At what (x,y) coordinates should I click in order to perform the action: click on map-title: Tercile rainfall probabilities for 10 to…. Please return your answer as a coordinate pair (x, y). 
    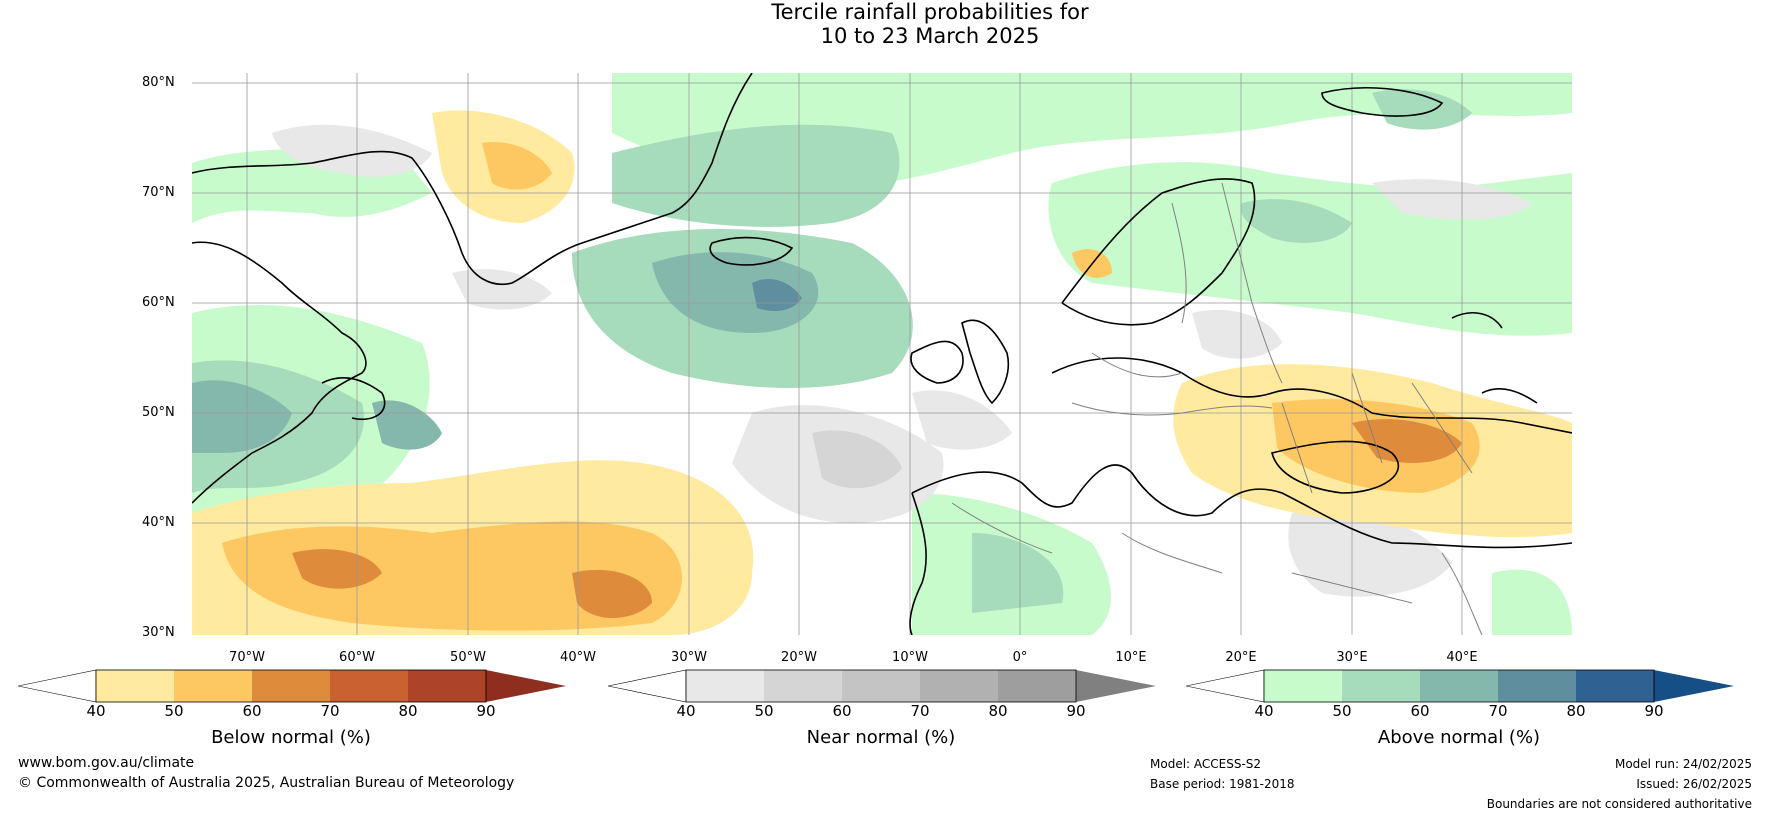
    Looking at the image, I should click on (885, 24).